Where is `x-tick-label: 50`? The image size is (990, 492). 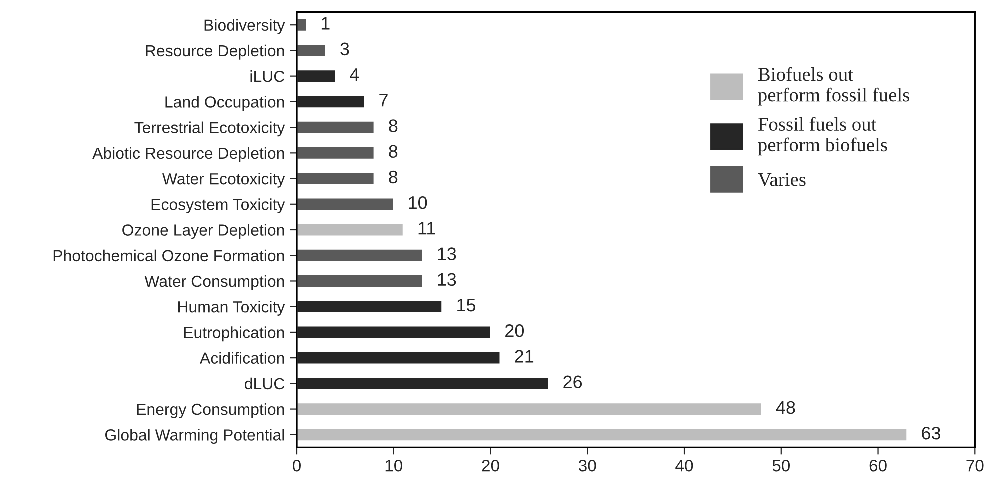 x-tick-label: 50 is located at coordinates (781, 466).